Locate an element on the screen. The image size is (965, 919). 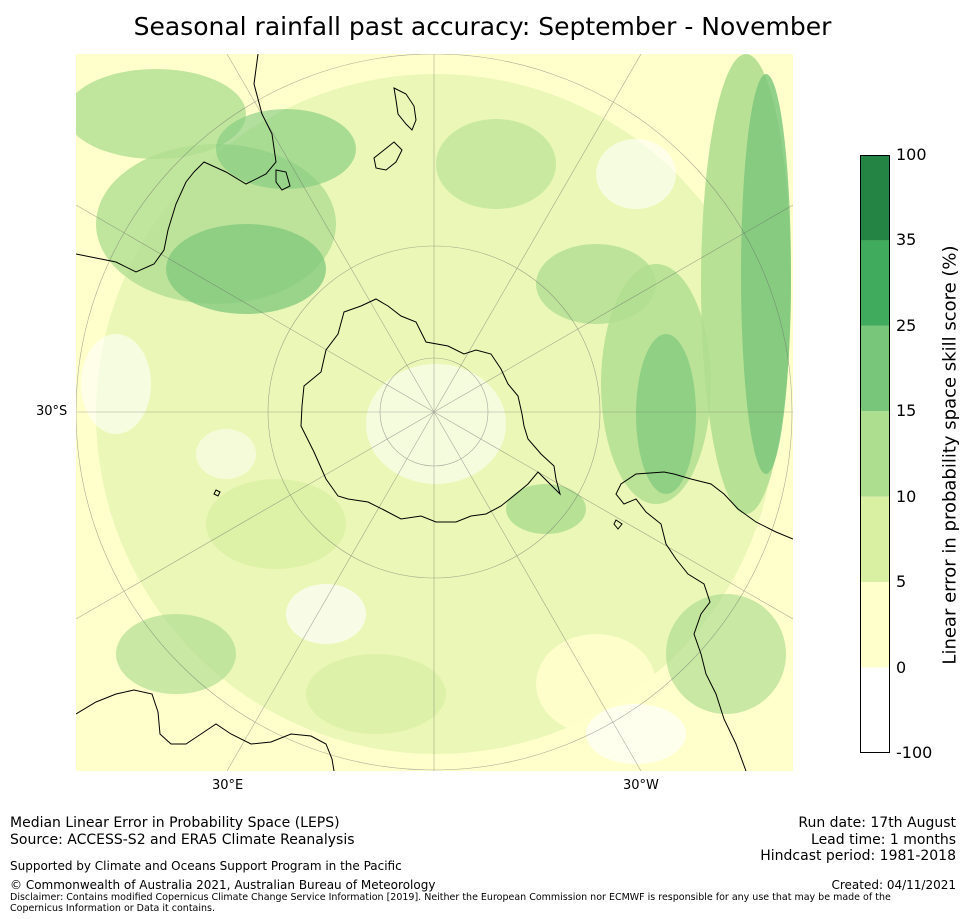
atlantic-island is located at coordinates (618, 524).